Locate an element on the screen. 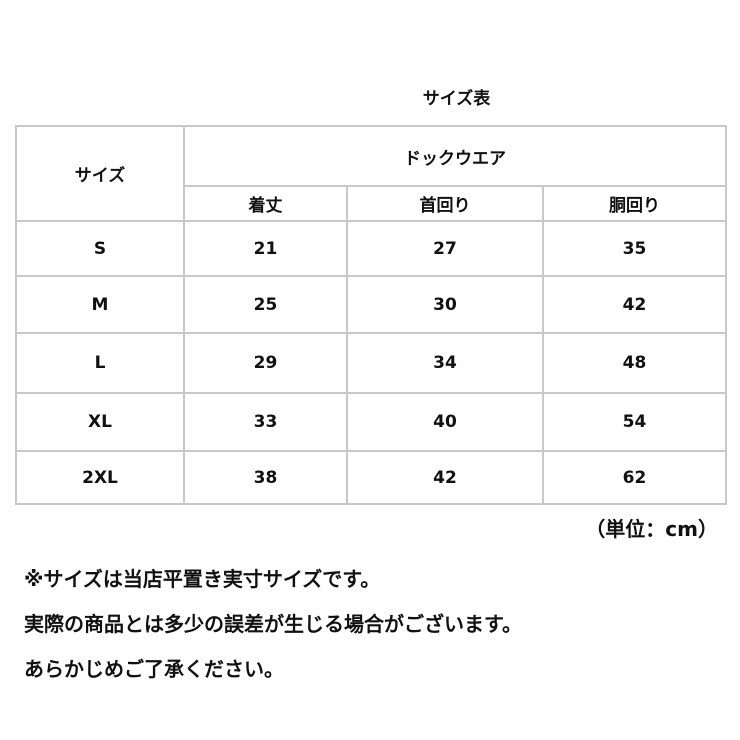 The image size is (740, 740). value-cell: 48 is located at coordinates (634, 363).